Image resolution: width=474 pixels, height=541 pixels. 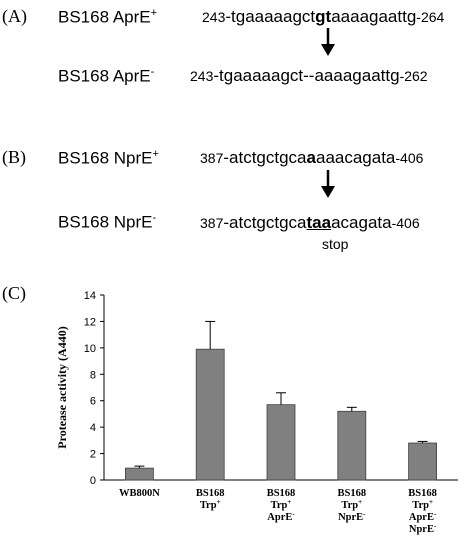 I want to click on y-tick-label: 2, so click(x=93, y=455).